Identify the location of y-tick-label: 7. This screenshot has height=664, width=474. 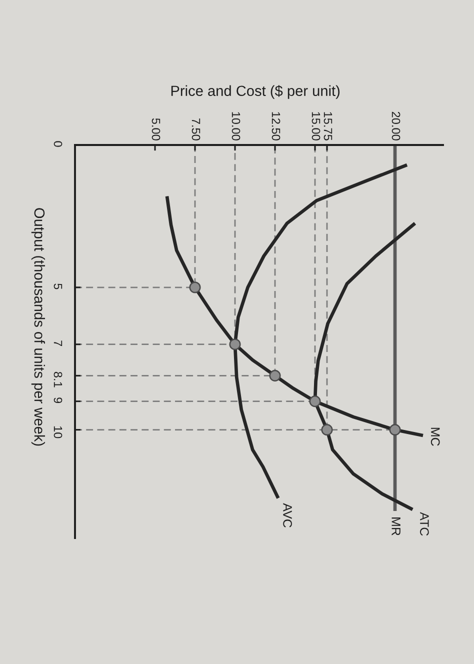
(58, 343).